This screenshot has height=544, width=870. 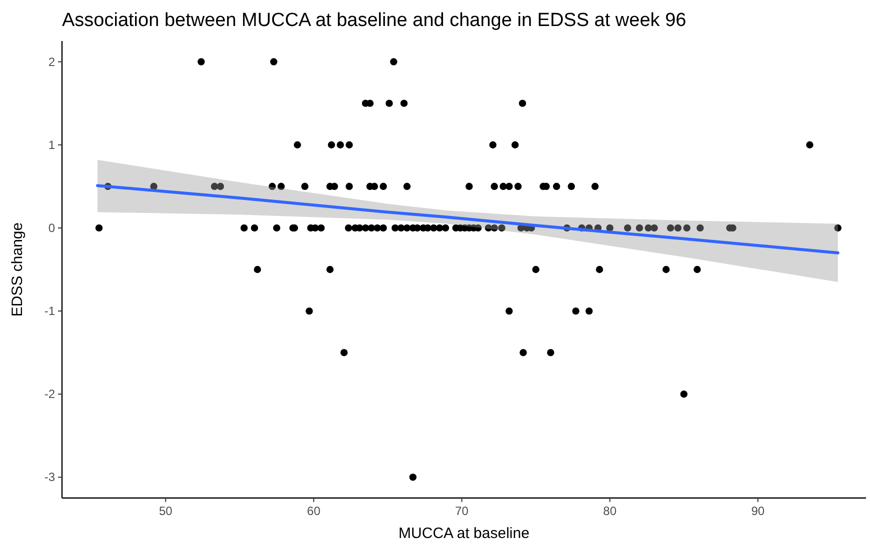 I want to click on y-axis-title: EDSS change, so click(x=17, y=269).